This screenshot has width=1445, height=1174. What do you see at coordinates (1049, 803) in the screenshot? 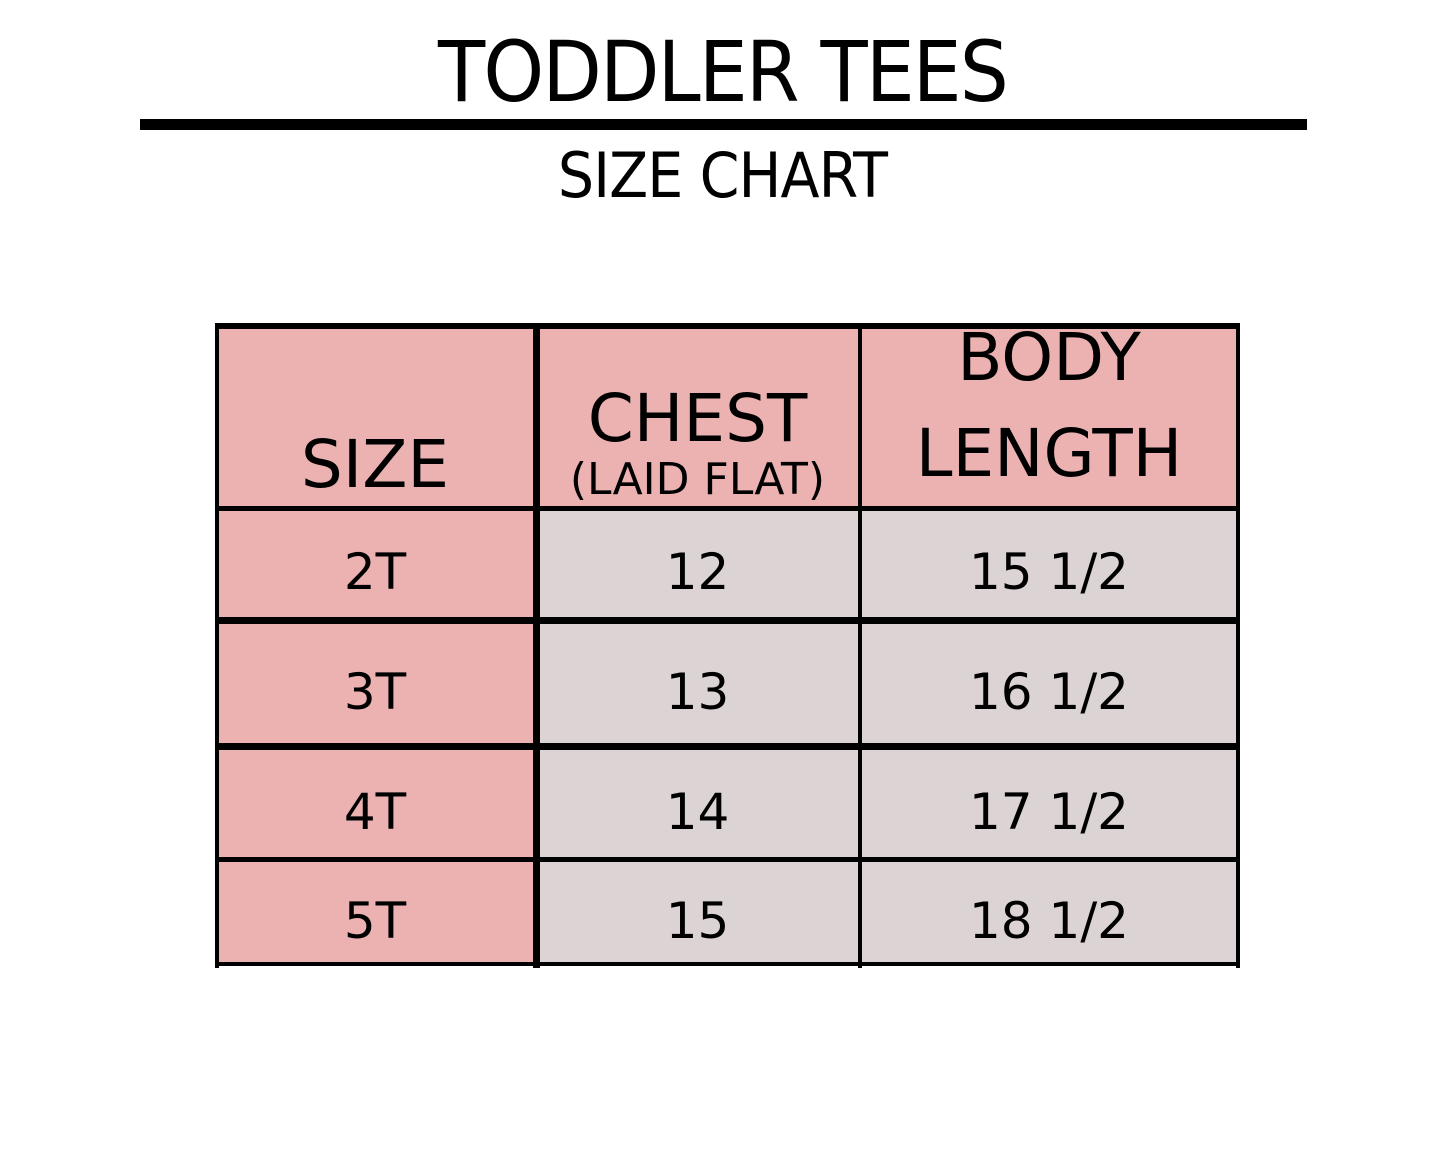
I see `cell-length: 17 1/2` at bounding box center [1049, 803].